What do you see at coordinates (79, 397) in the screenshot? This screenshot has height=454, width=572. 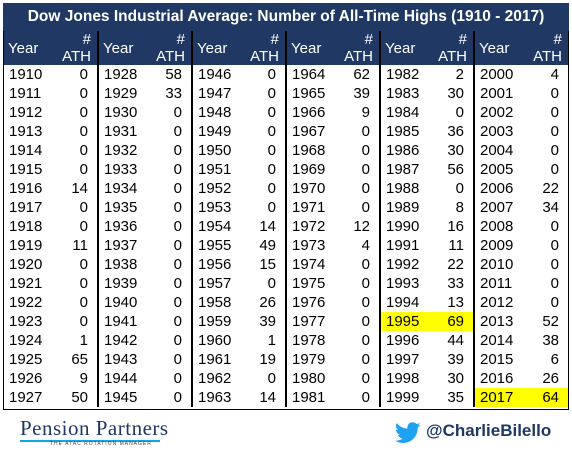 I see `ath-count-cell: 50` at bounding box center [79, 397].